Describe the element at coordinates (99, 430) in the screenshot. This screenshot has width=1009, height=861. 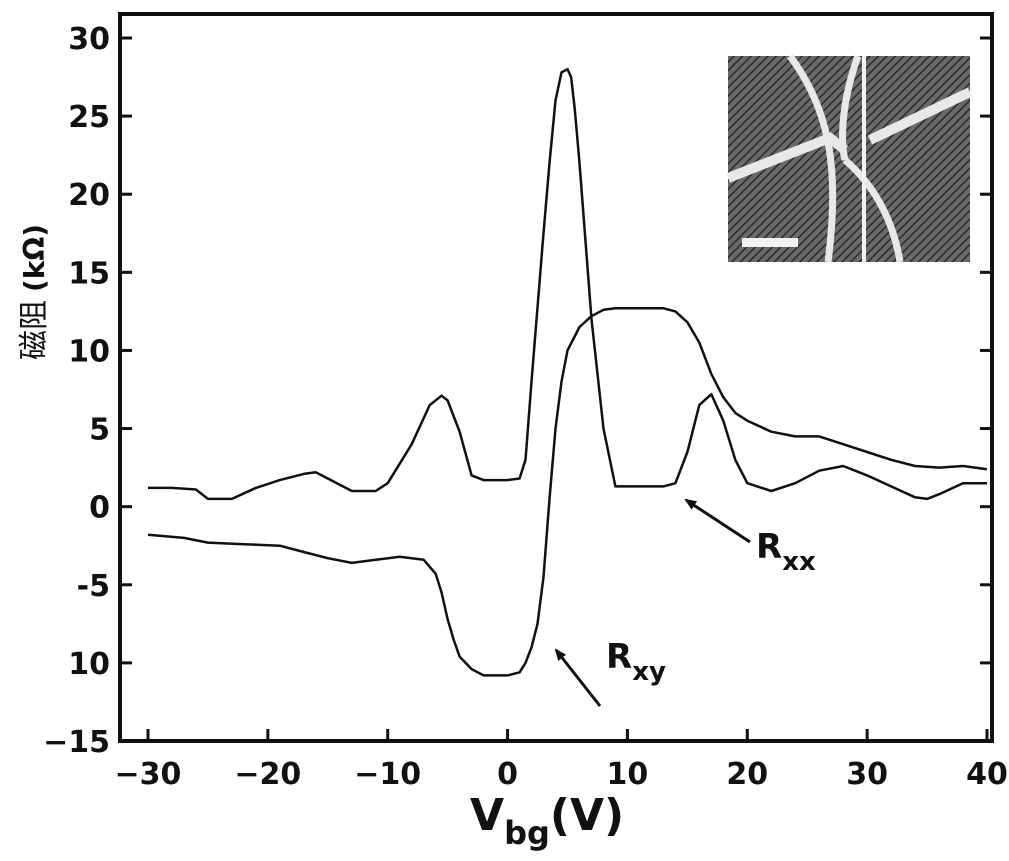
I see `y-tick-label: 5` at that location.